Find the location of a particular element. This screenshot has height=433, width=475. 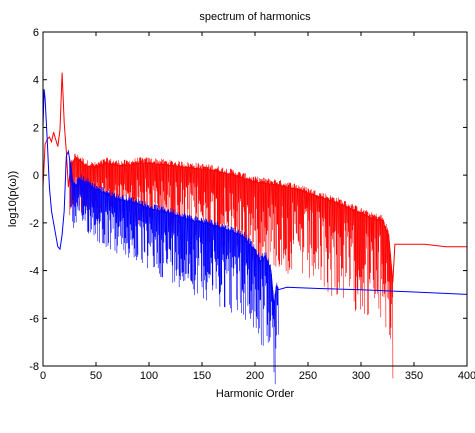

x-tick-label: 0 is located at coordinates (43, 376).